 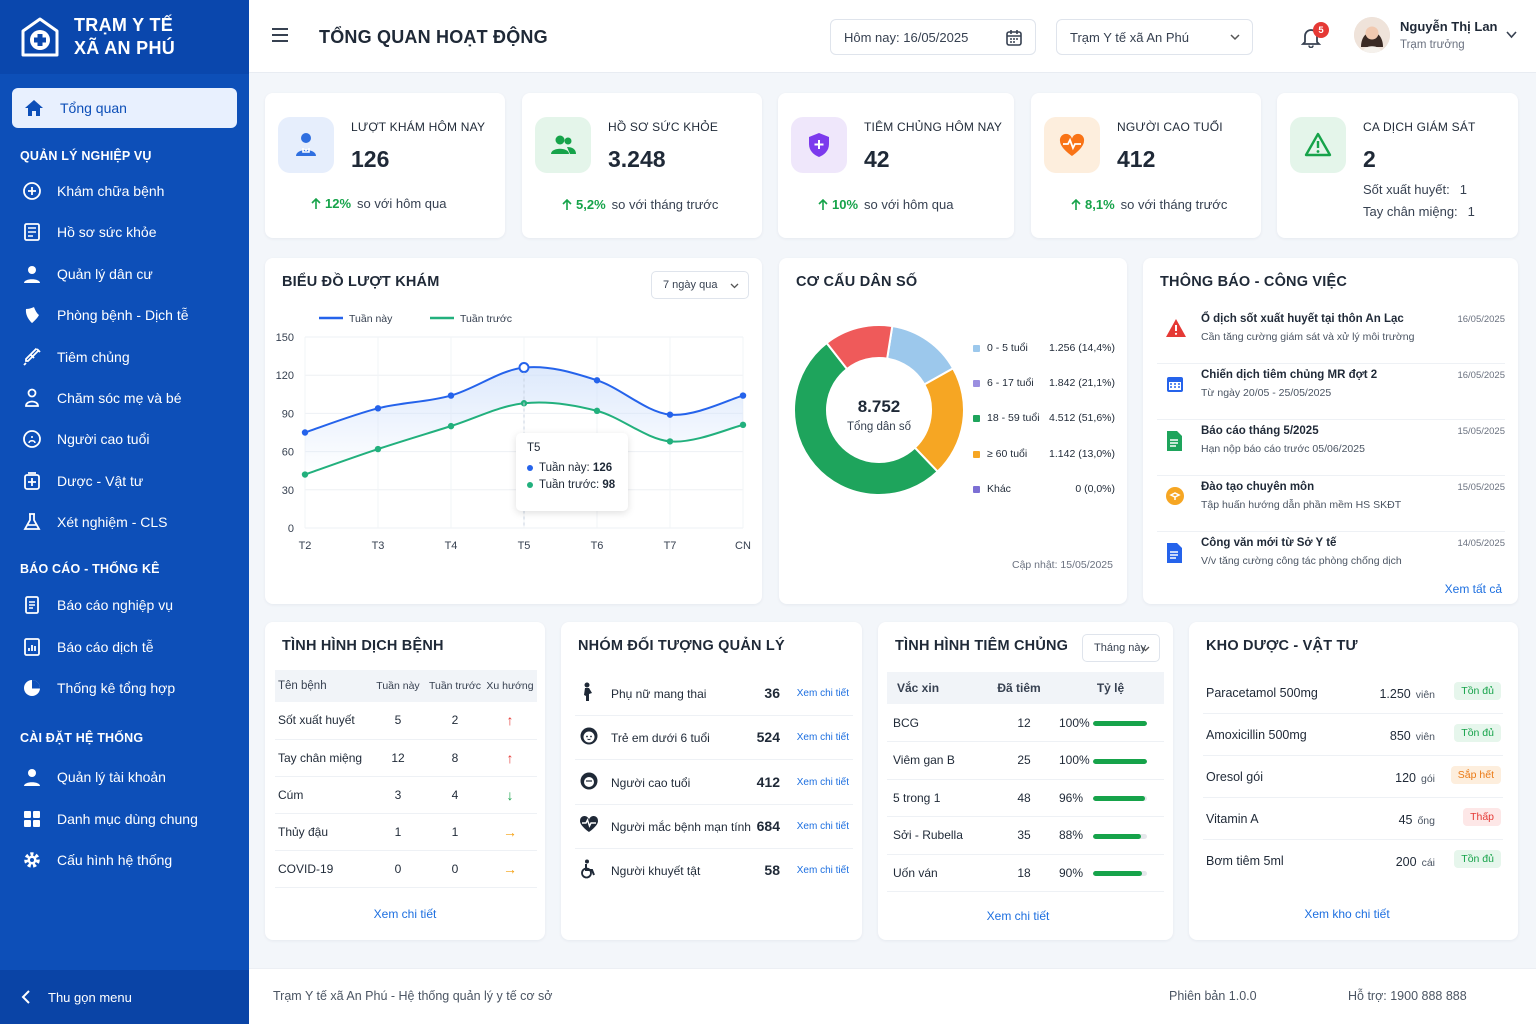 I want to click on table-row: Sởi - Rubella 35 88%, so click(x=1025, y=835).